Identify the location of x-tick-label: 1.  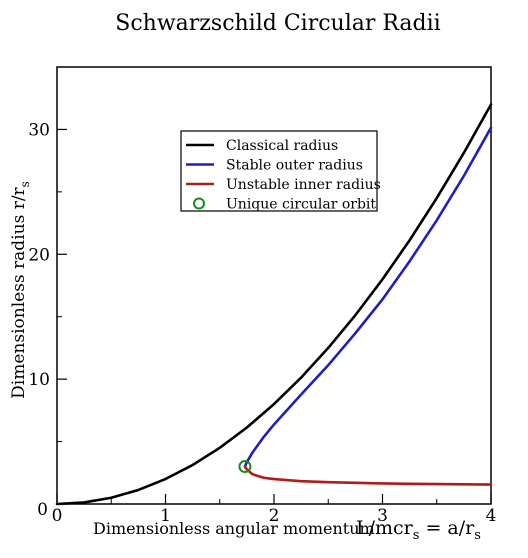
(165, 516).